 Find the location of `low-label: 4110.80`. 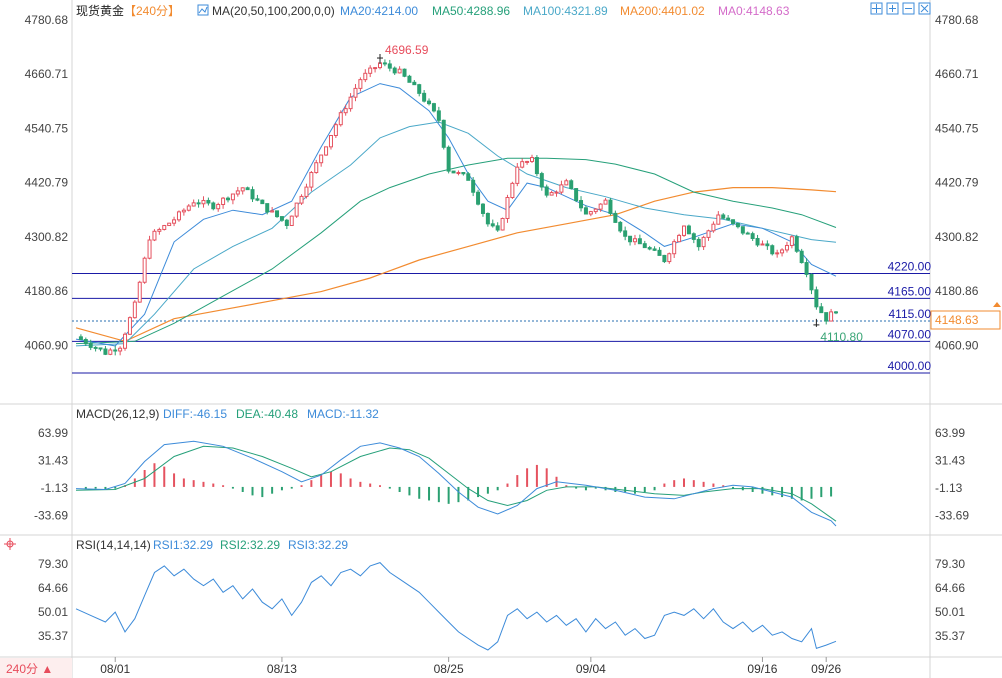

low-label: 4110.80 is located at coordinates (841, 337).